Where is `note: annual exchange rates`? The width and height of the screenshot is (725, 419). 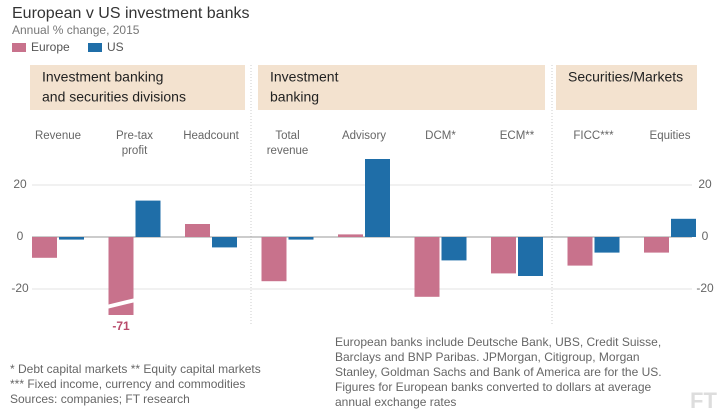
note: annual exchange rates is located at coordinates (395, 402).